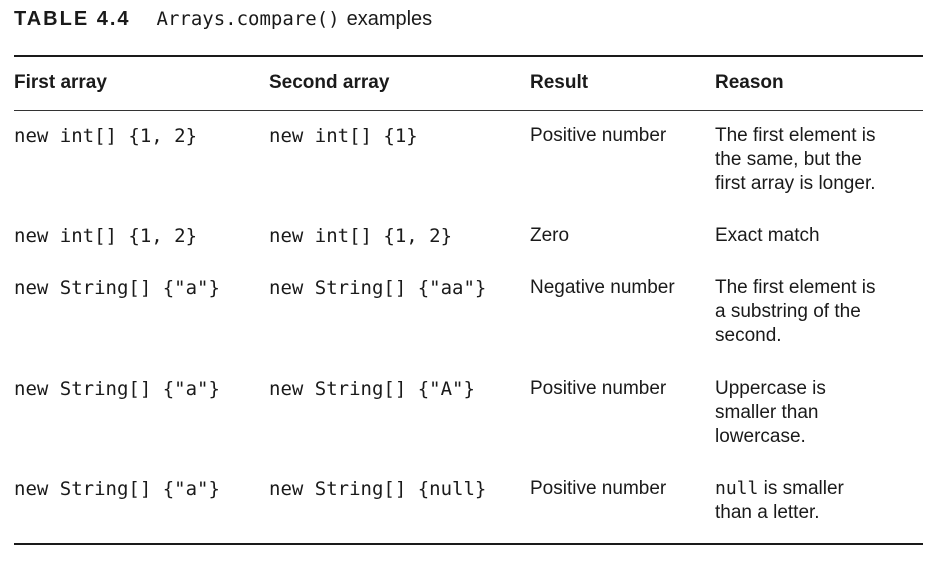 Image resolution: width=948 pixels, height=562 pixels. I want to click on row2-reason: Exact match, so click(815, 236).